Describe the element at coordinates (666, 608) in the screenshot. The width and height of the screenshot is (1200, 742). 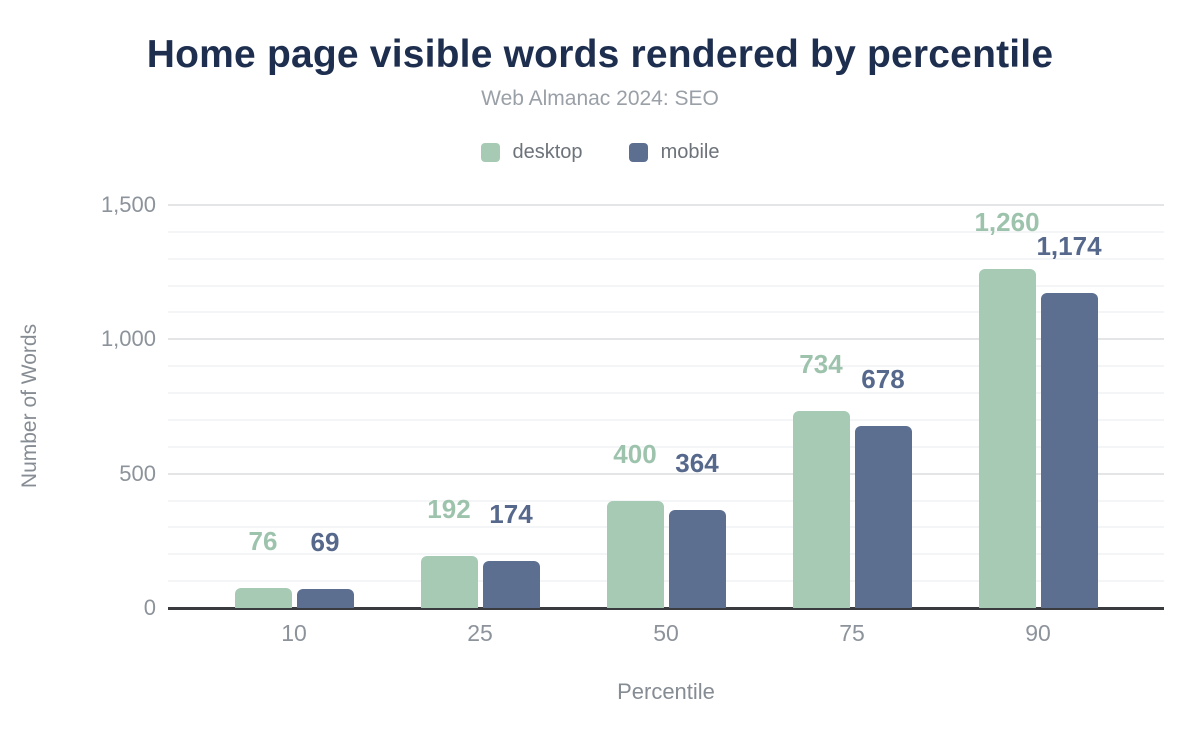
I see `x-axis-line` at that location.